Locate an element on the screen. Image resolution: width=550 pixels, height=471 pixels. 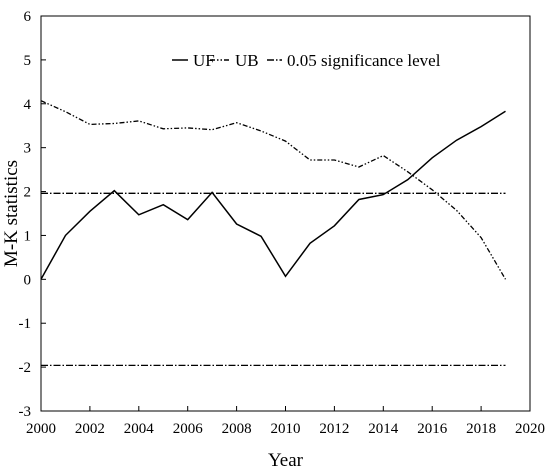
legend: UF UB 0.05 significance level is located at coordinates (306, 60).